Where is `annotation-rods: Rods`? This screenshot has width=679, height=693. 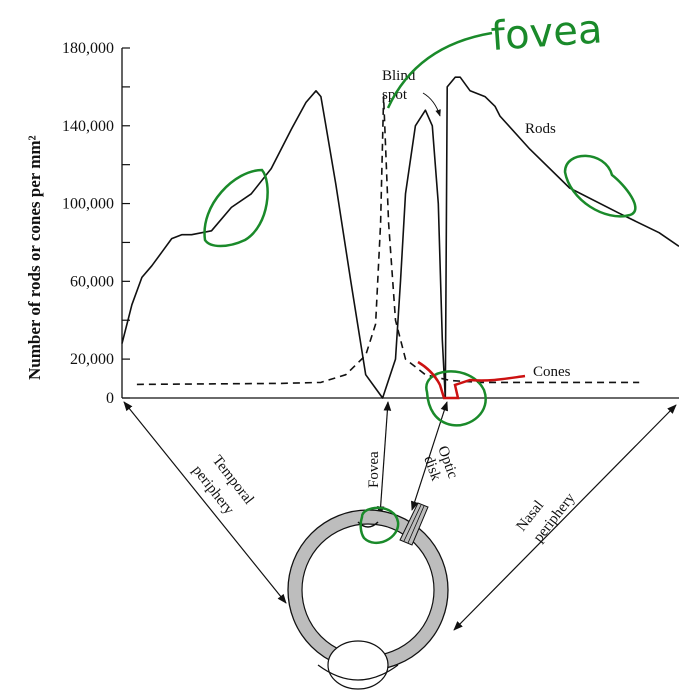 annotation-rods: Rods is located at coordinates (540, 129).